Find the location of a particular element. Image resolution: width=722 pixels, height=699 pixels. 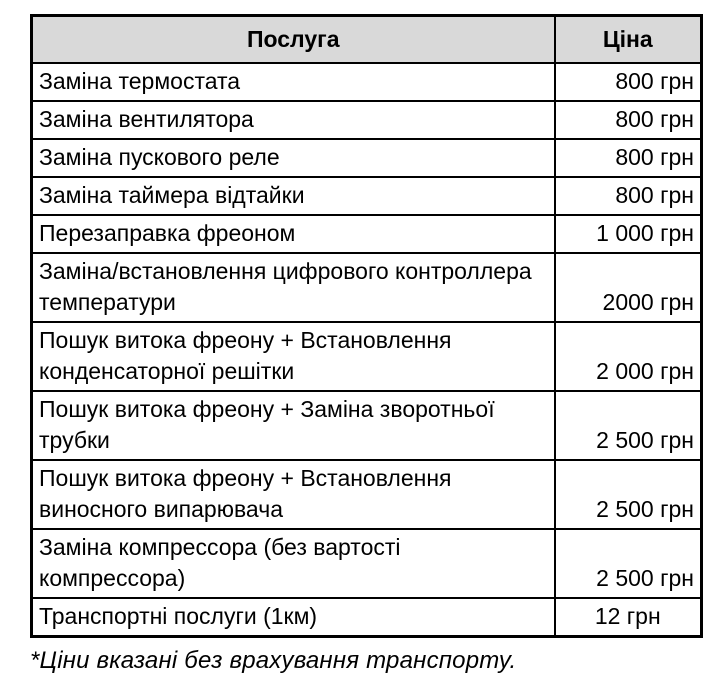

table-row: Заміна вентилятора 800 грн is located at coordinates (366, 120).